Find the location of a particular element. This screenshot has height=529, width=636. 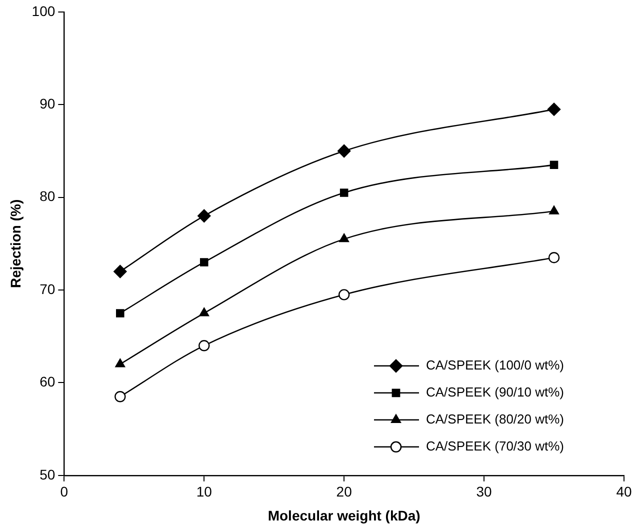

y-tick-label: 50 is located at coordinates (48, 474).